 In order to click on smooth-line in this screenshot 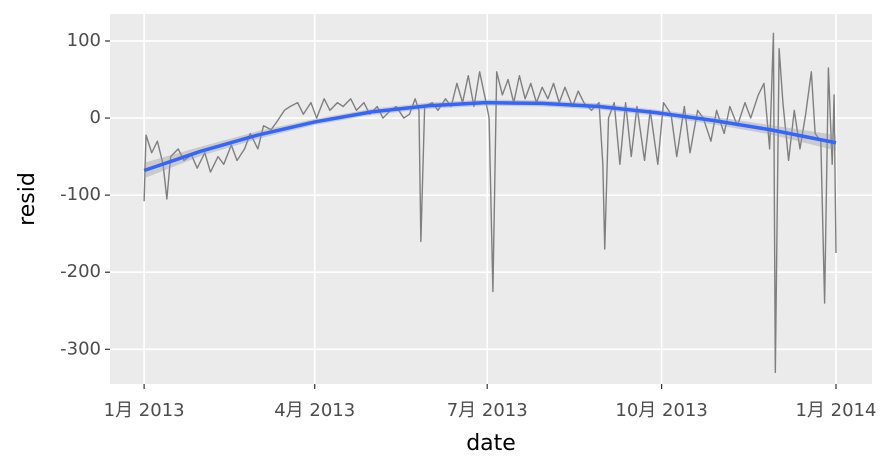, I will do `click(490, 136)`.